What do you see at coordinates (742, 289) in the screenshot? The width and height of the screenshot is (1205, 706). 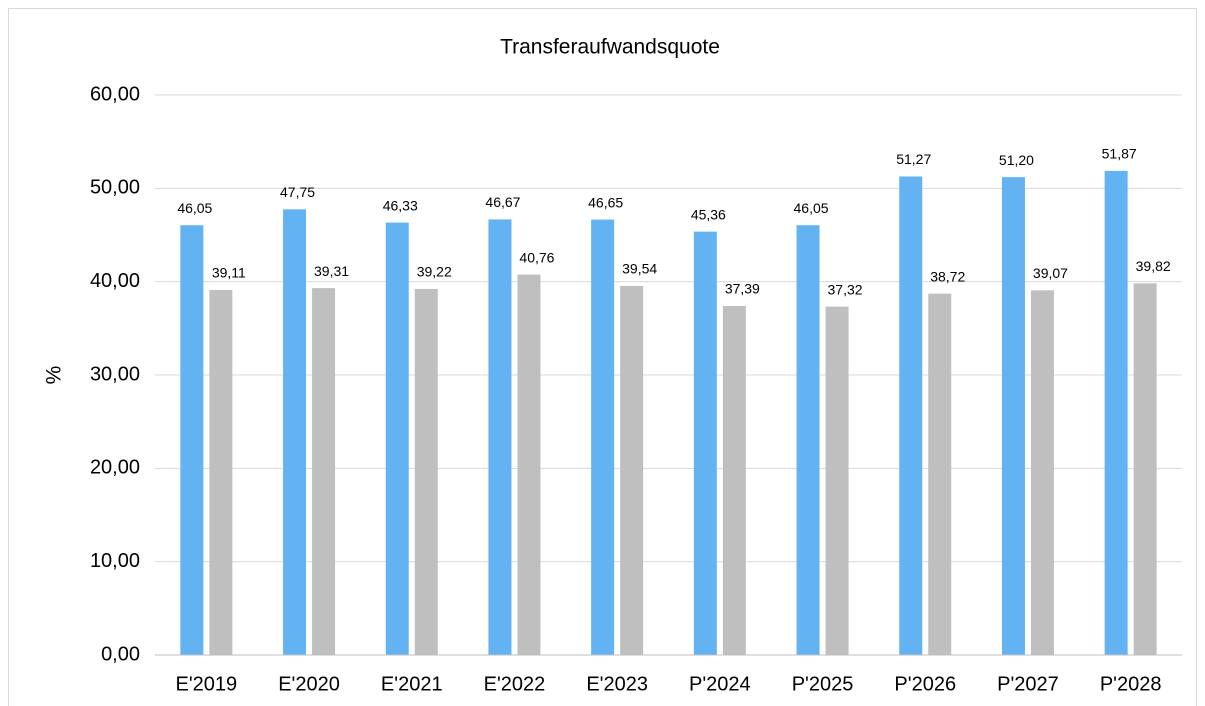 I see `value-label: 37,39` at bounding box center [742, 289].